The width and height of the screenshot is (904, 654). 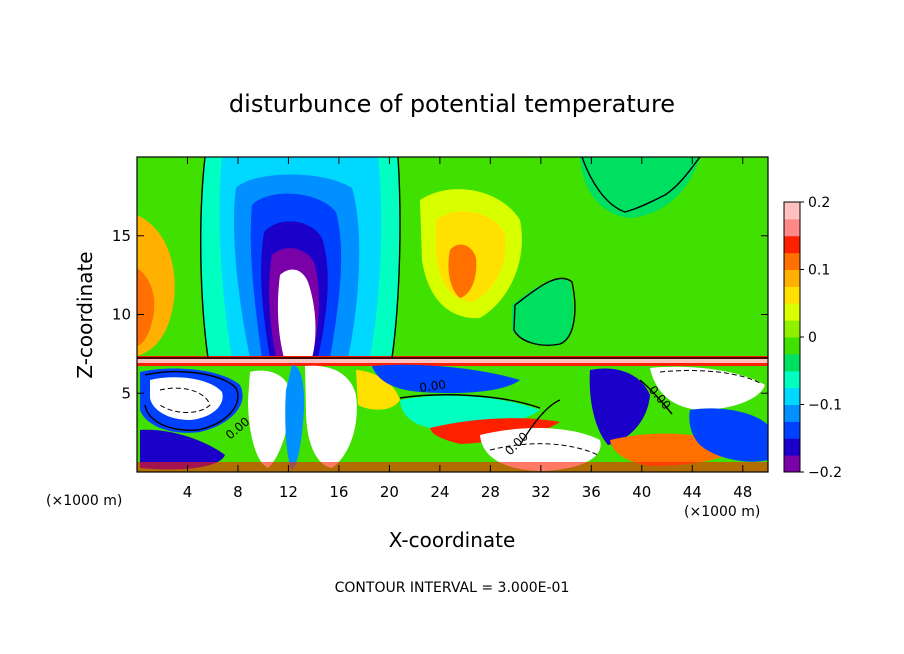 What do you see at coordinates (641, 185) in the screenshot?
I see `zero-contour-top-right` at bounding box center [641, 185].